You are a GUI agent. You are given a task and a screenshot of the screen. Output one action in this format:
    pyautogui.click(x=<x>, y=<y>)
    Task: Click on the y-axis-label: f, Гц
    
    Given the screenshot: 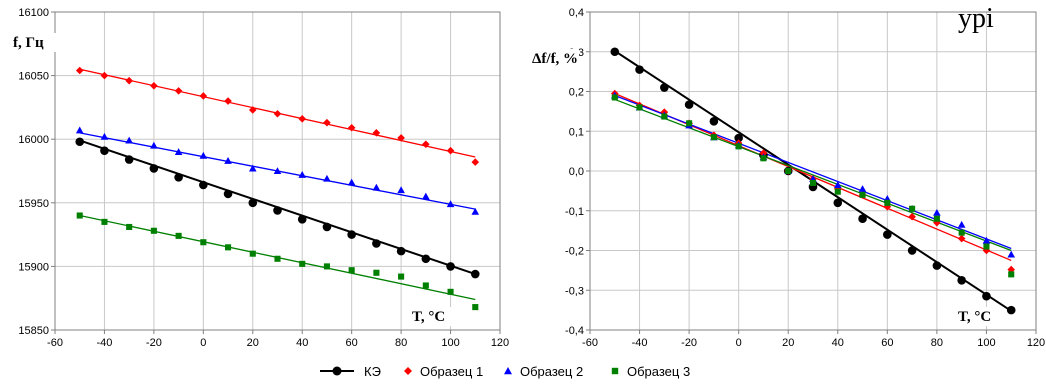 What is the action you would take?
    pyautogui.click(x=28, y=43)
    